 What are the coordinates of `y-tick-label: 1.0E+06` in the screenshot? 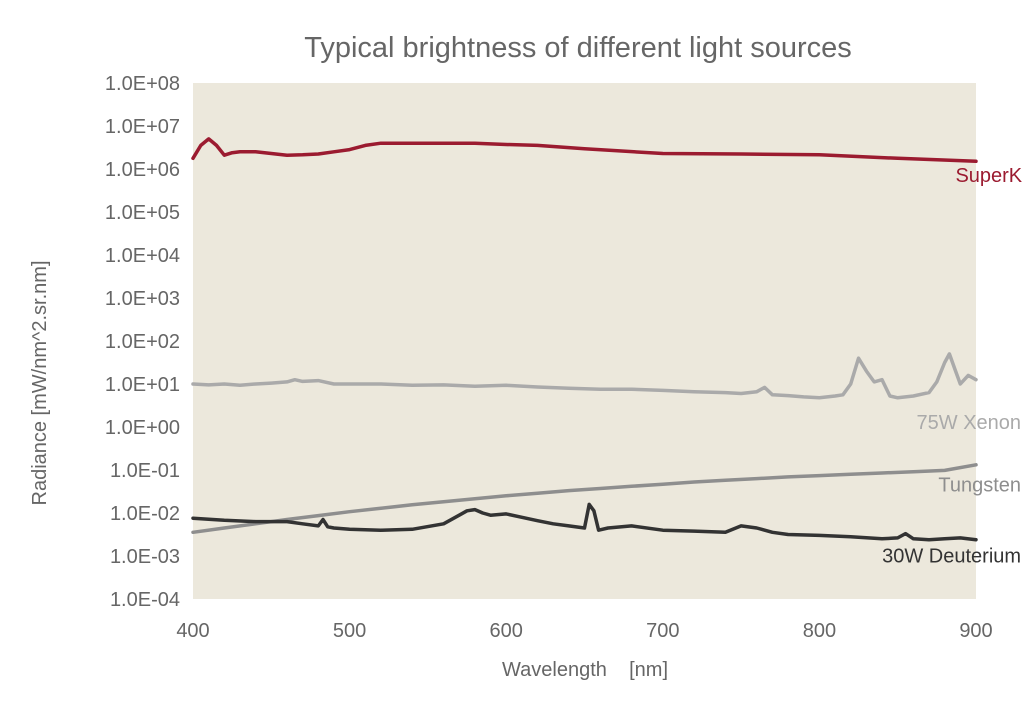 It's located at (142, 170).